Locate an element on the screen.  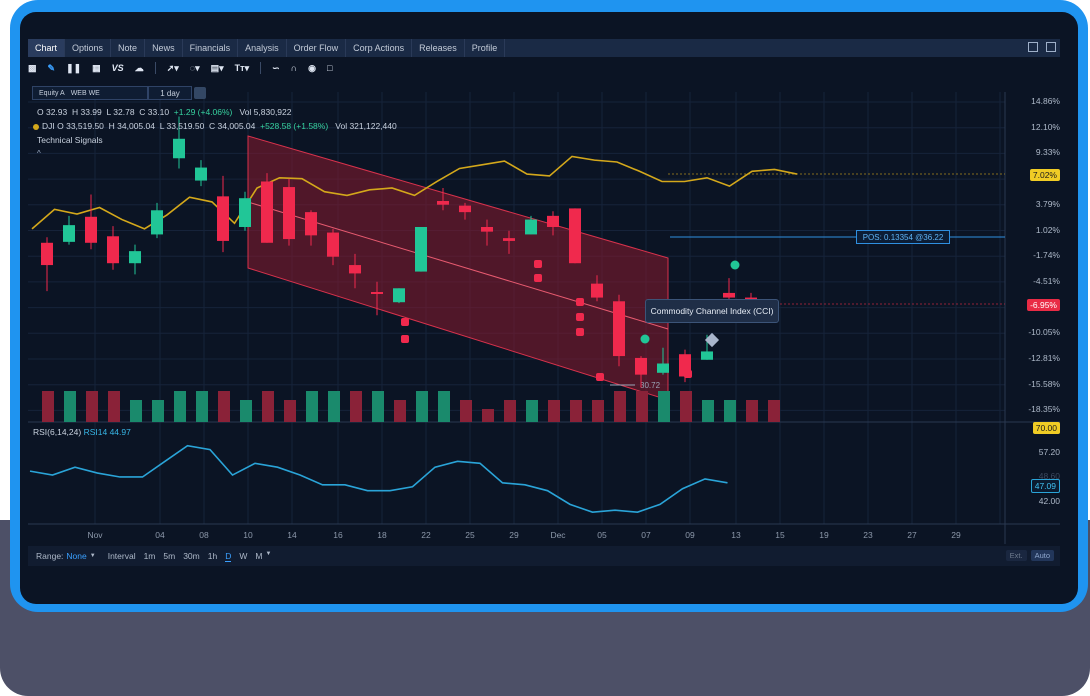
date-tick: 08 is located at coordinates (204, 535).